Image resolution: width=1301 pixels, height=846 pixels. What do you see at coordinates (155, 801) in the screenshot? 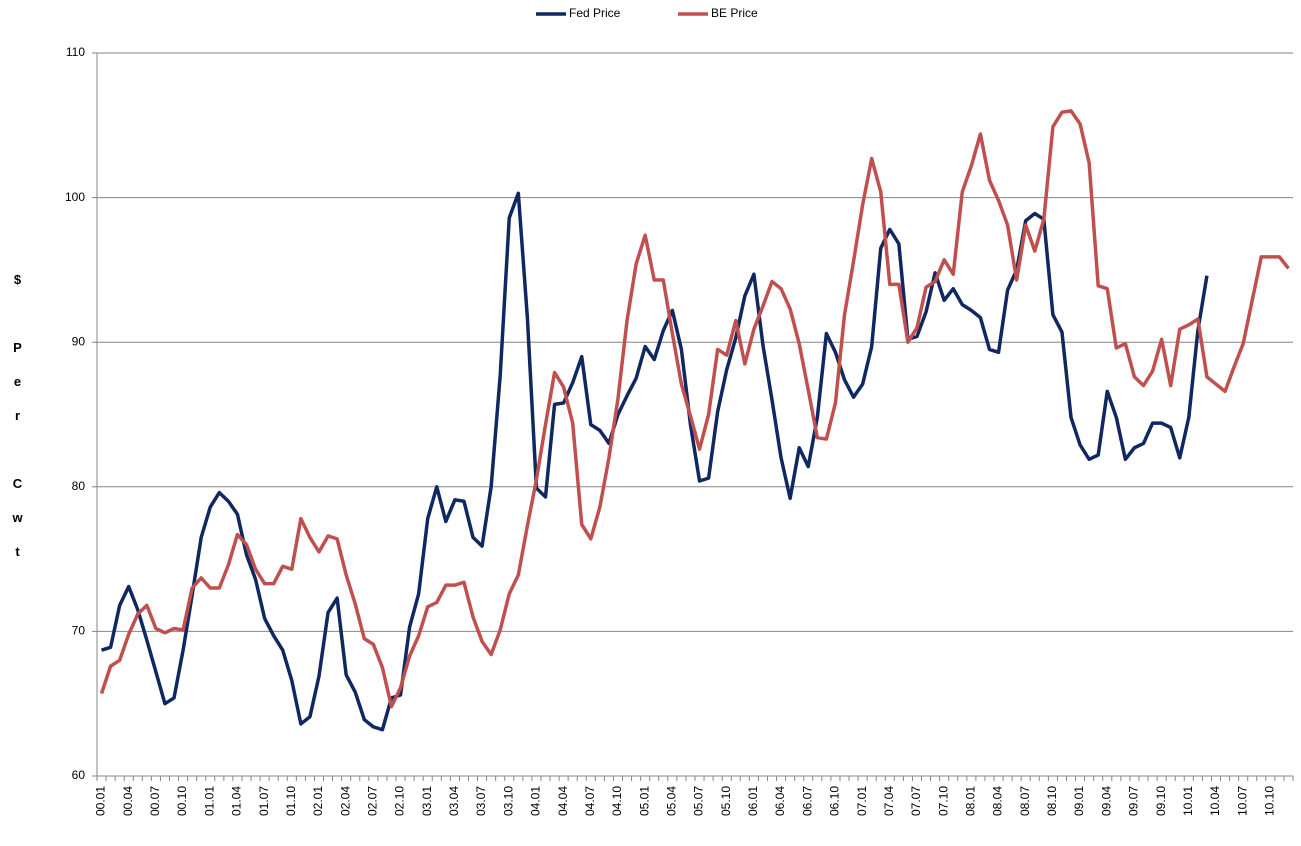
I see `x-tick-label: 00.07` at bounding box center [155, 801].